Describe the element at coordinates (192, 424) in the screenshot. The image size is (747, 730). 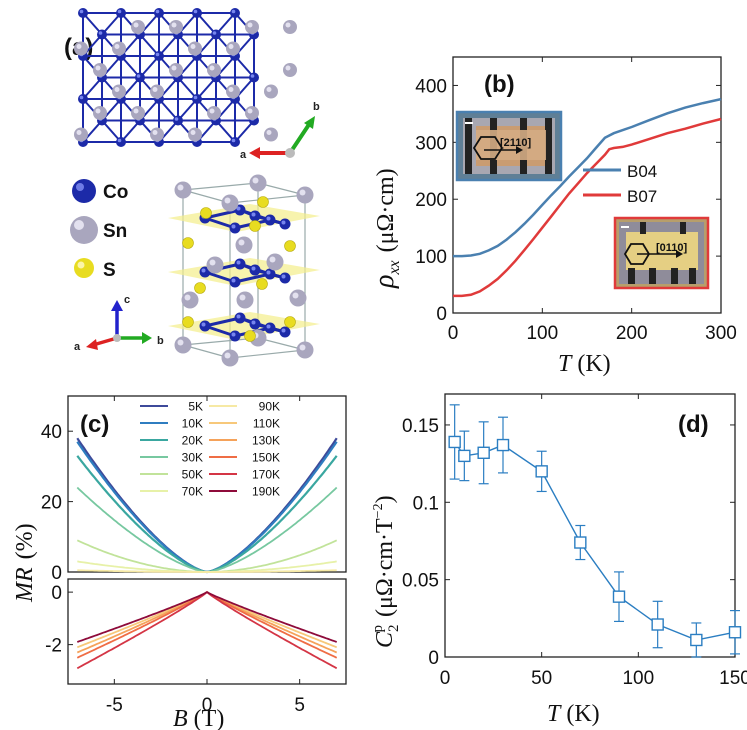
I see `c-legend-label: 10K` at that location.